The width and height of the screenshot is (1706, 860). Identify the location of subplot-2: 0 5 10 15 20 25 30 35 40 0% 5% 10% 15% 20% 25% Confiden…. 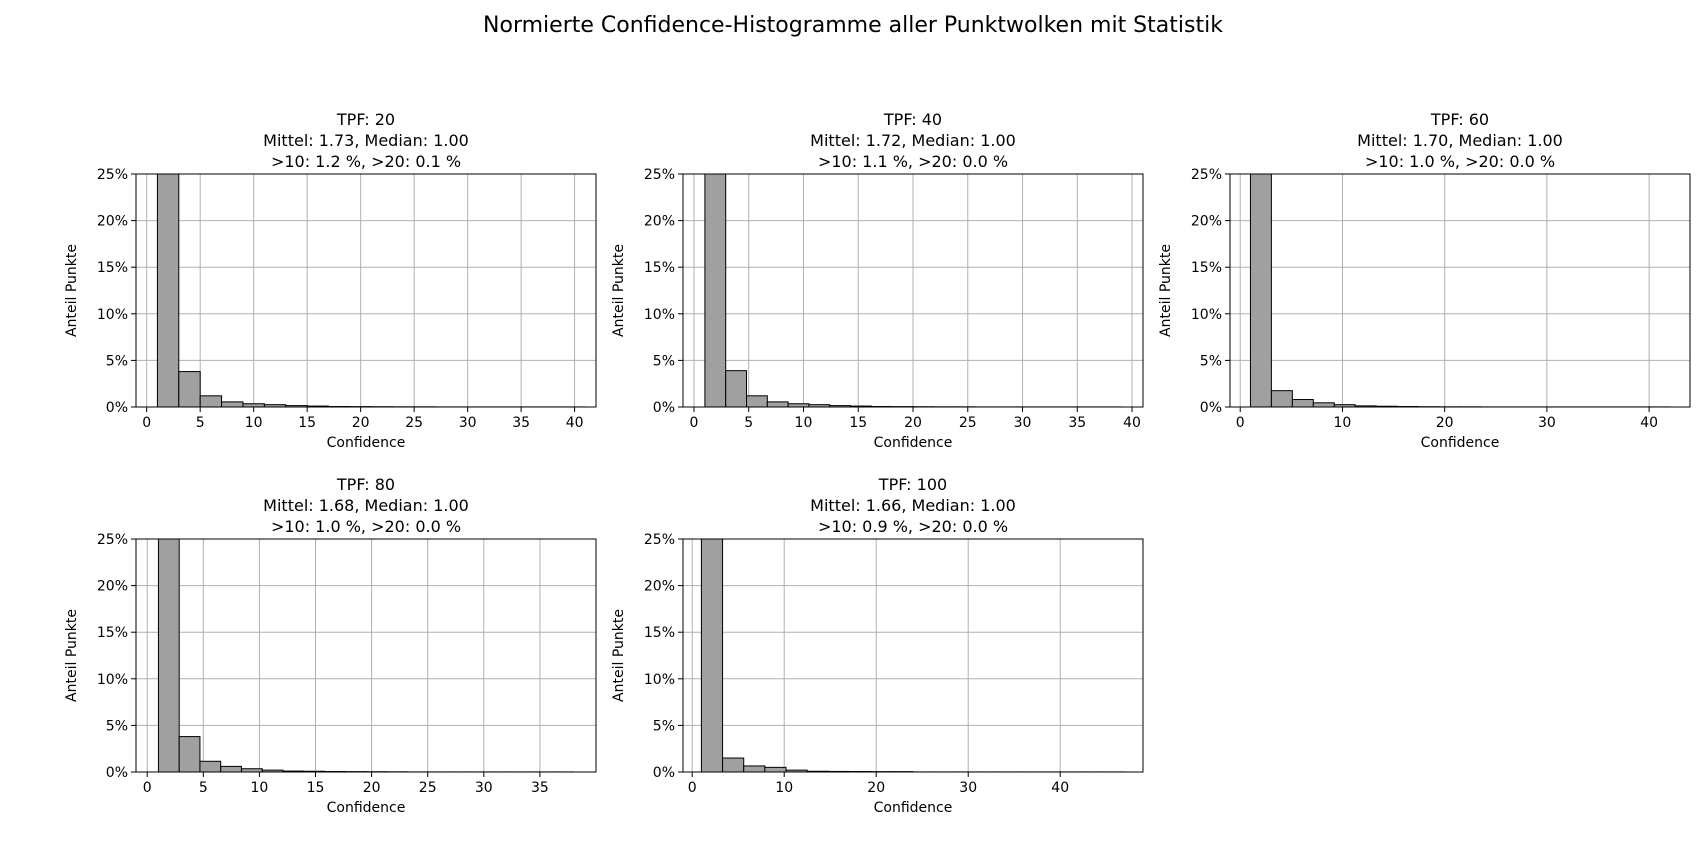
(877, 280).